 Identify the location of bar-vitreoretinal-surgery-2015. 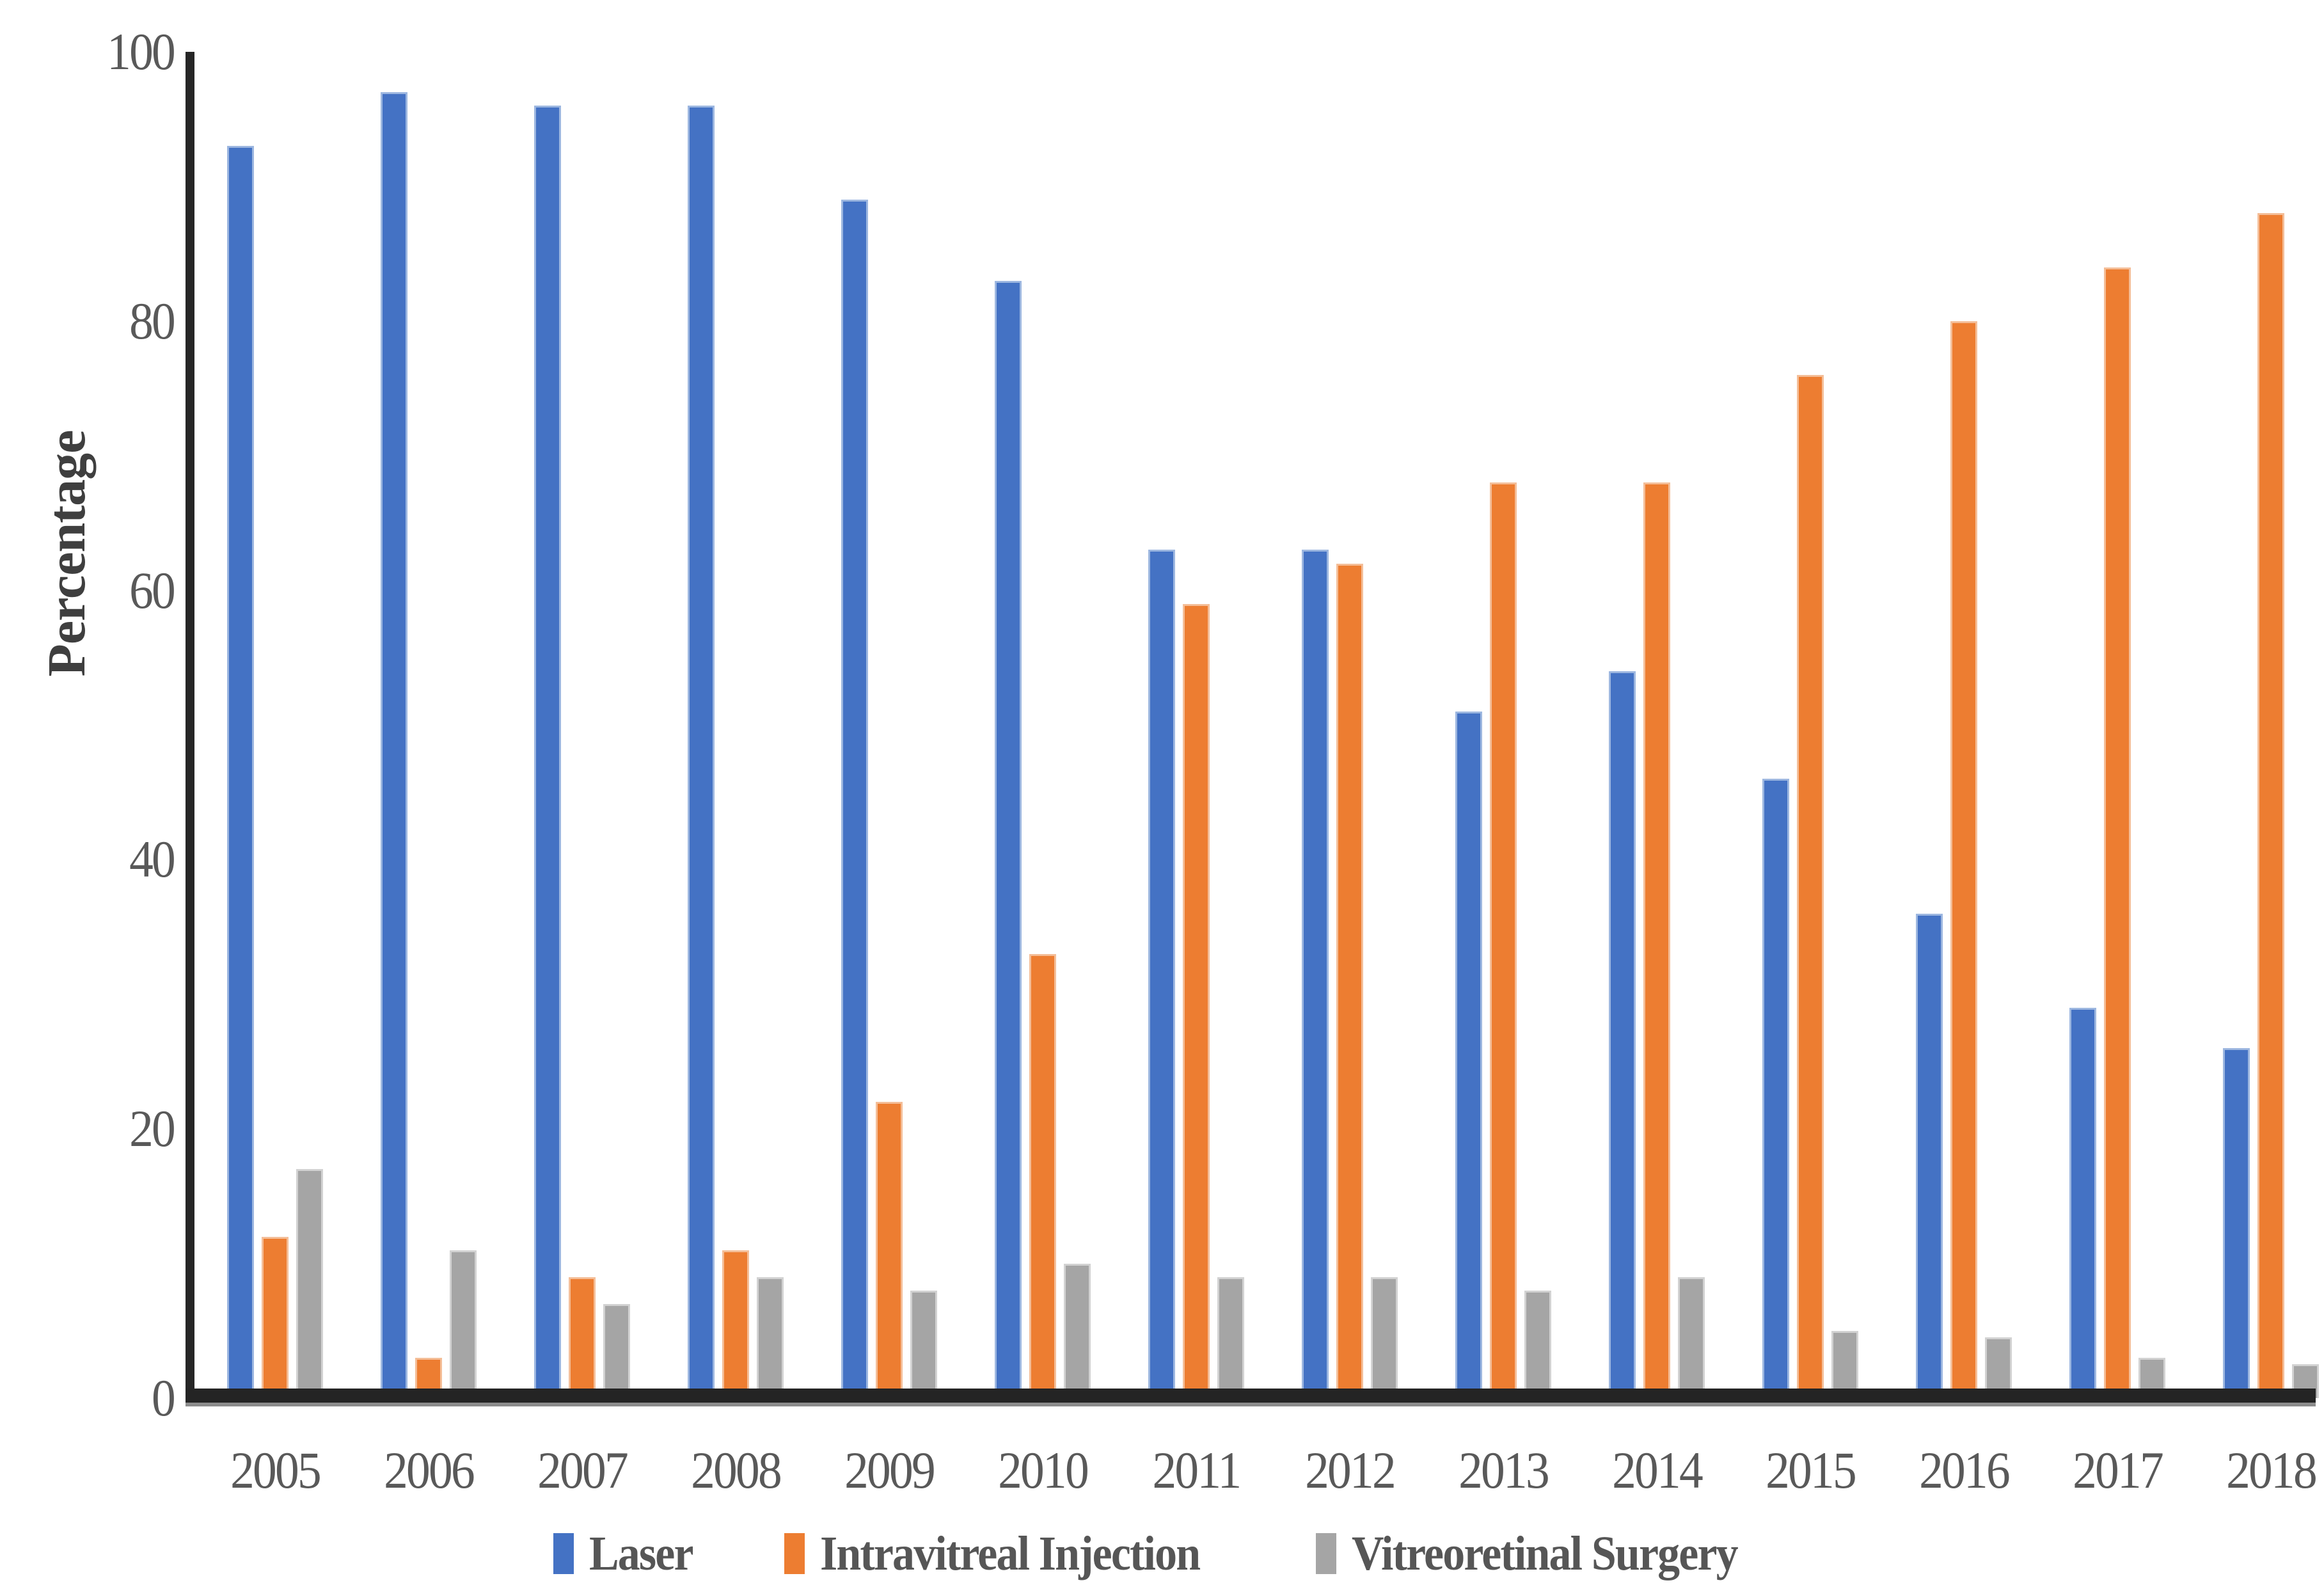
(1844, 1364).